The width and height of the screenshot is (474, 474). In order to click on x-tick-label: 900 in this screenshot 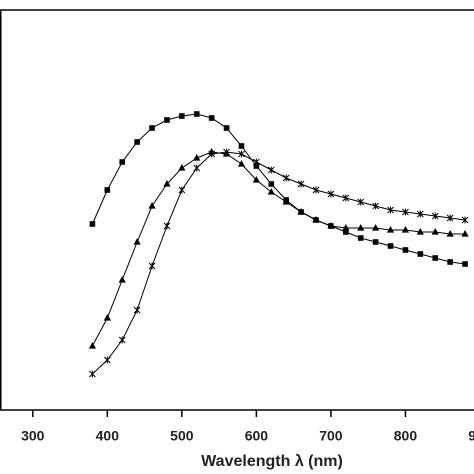, I will do `click(471, 436)`.